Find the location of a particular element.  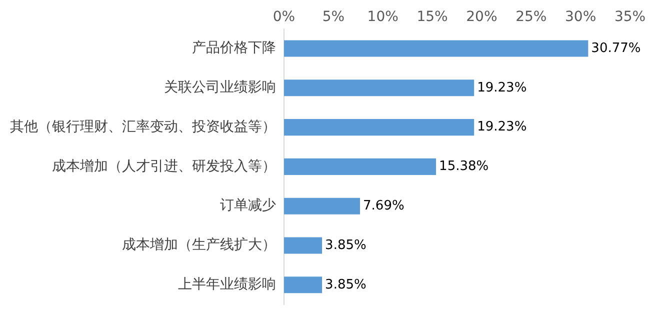

y-tick-label: 上半年业绩影响 is located at coordinates (227, 284).